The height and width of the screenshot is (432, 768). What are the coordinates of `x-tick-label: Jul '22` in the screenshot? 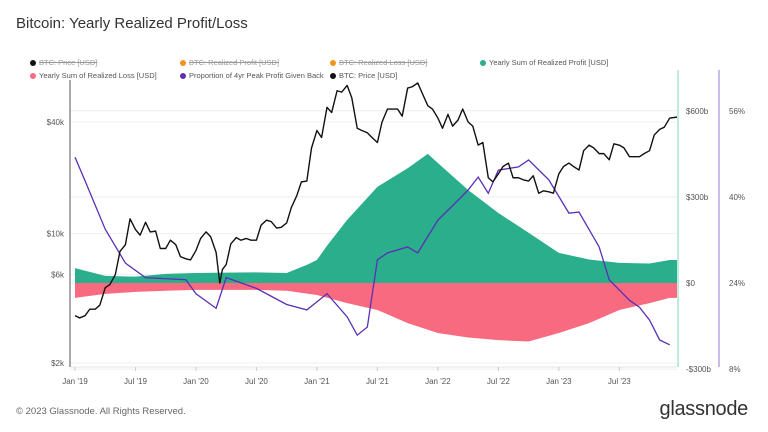 It's located at (498, 381).